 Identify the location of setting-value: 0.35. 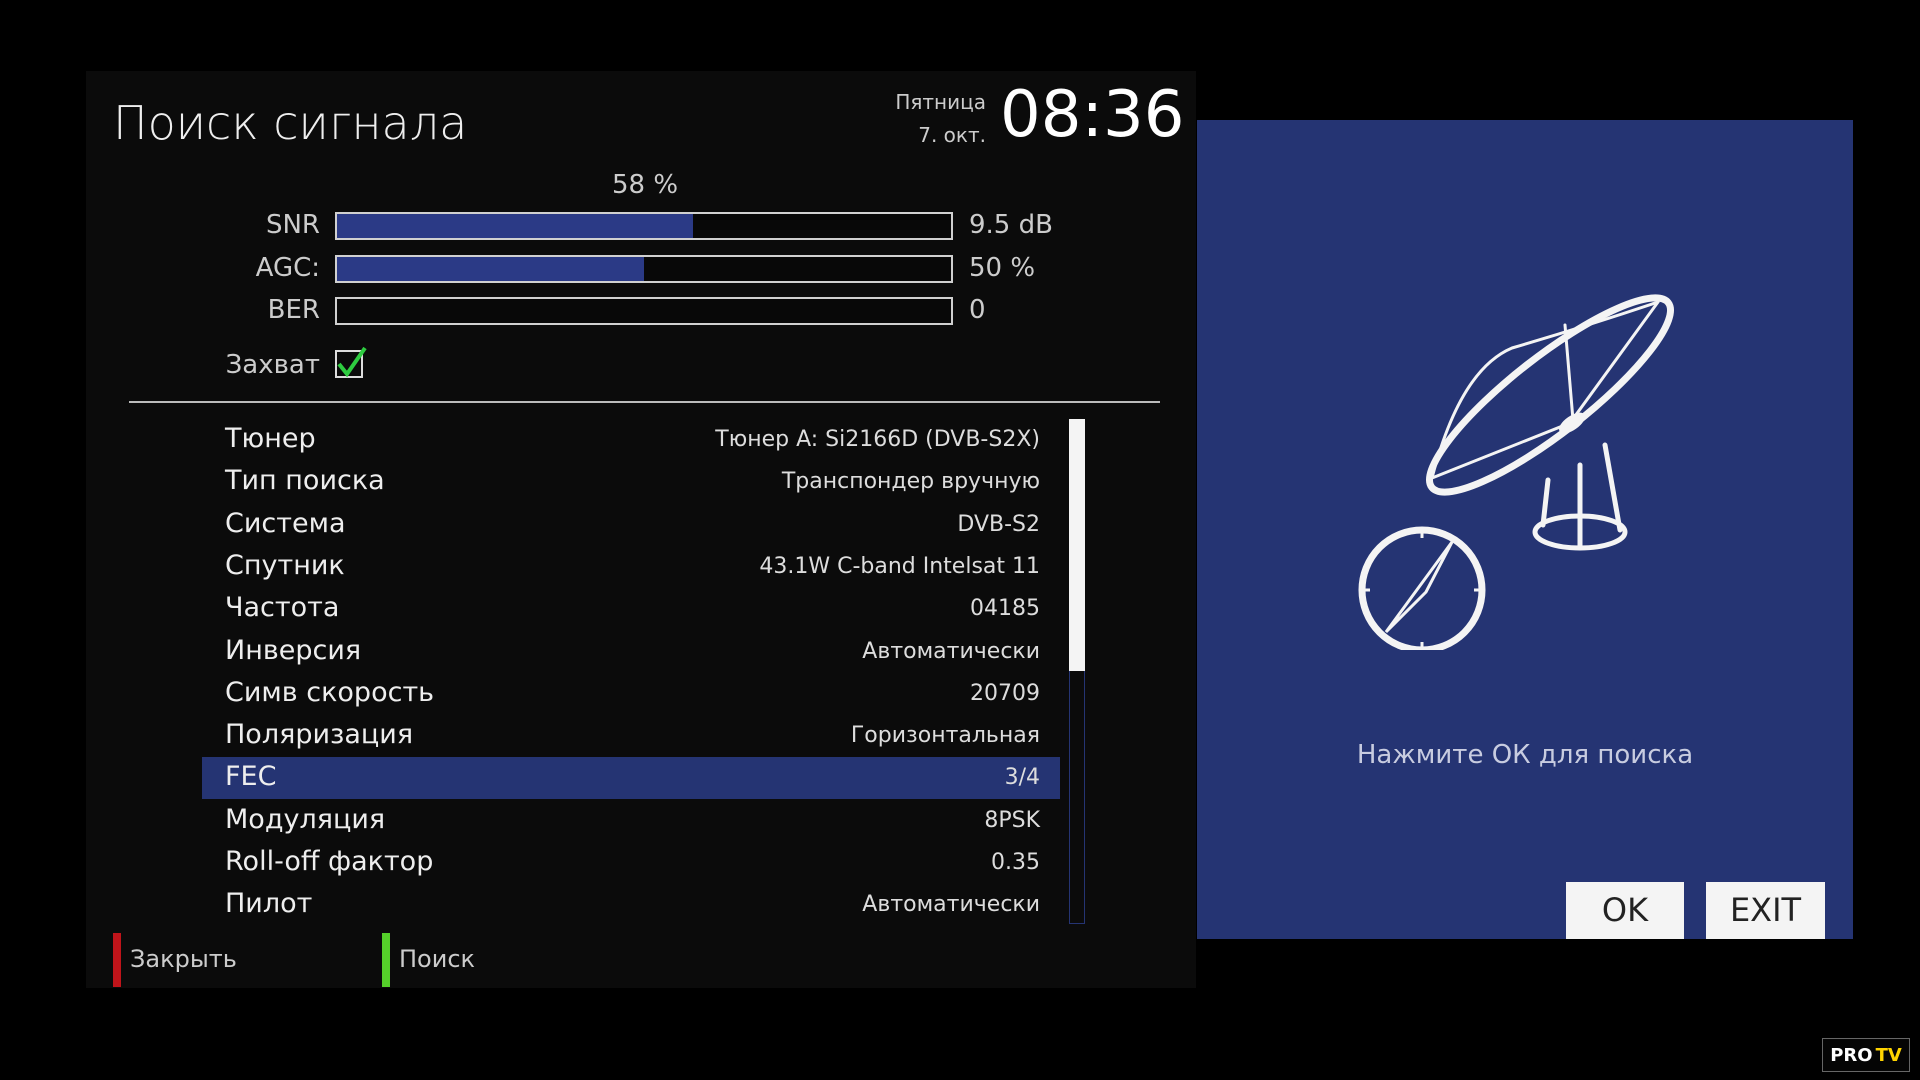
(1015, 862).